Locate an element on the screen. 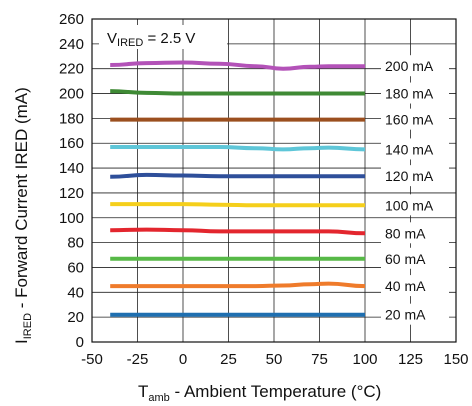 The height and width of the screenshot is (406, 472). series-label-5: 120 mA is located at coordinates (409, 176).